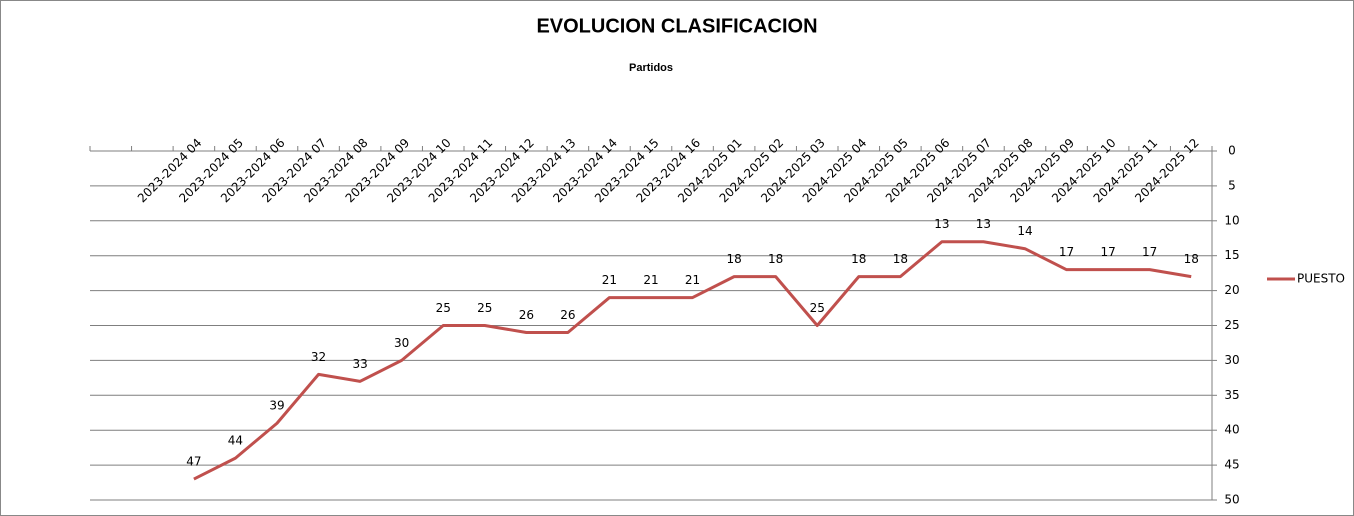 The image size is (1354, 516). What do you see at coordinates (1231, 465) in the screenshot?
I see `y-tick-label: 45` at bounding box center [1231, 465].